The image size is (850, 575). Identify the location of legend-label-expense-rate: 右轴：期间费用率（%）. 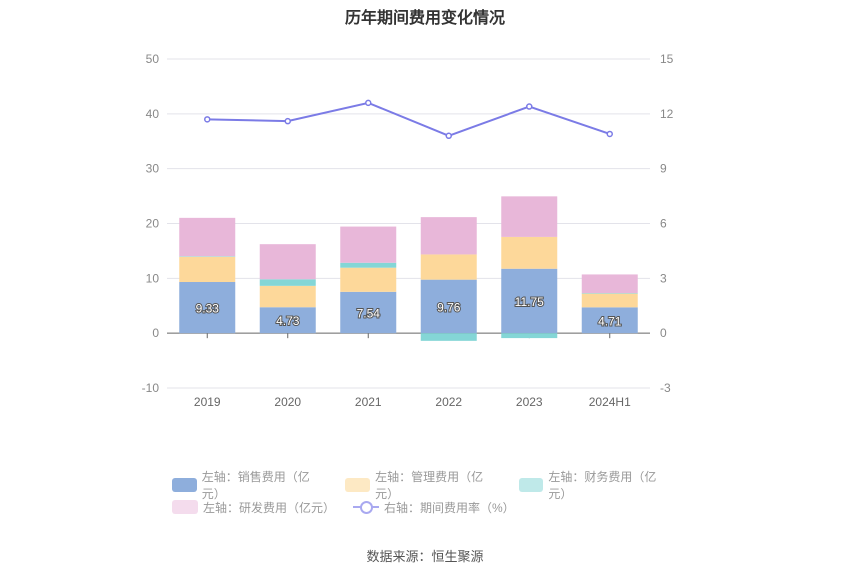
(449, 507).